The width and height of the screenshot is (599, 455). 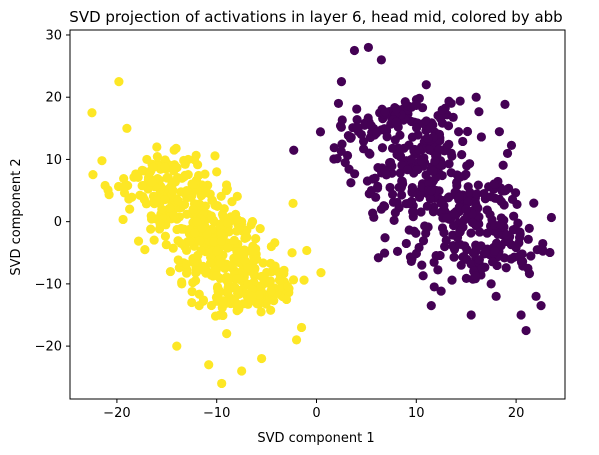 What do you see at coordinates (58, 222) in the screenshot?
I see `y-tick-label: 0` at bounding box center [58, 222].